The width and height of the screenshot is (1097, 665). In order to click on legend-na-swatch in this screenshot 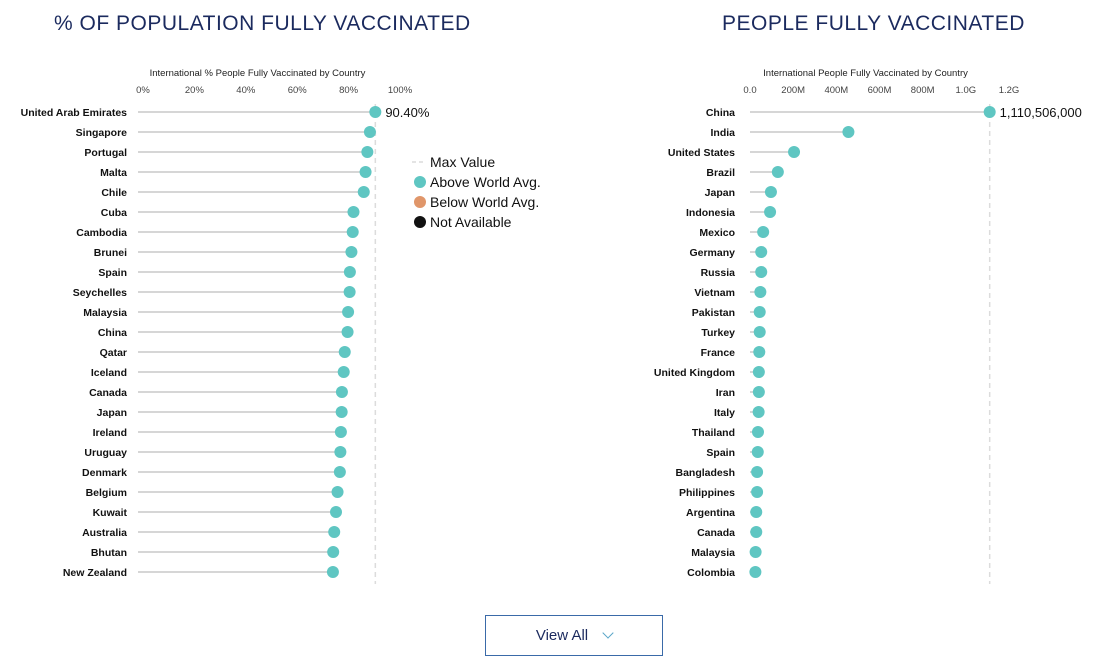, I will do `click(420, 222)`.